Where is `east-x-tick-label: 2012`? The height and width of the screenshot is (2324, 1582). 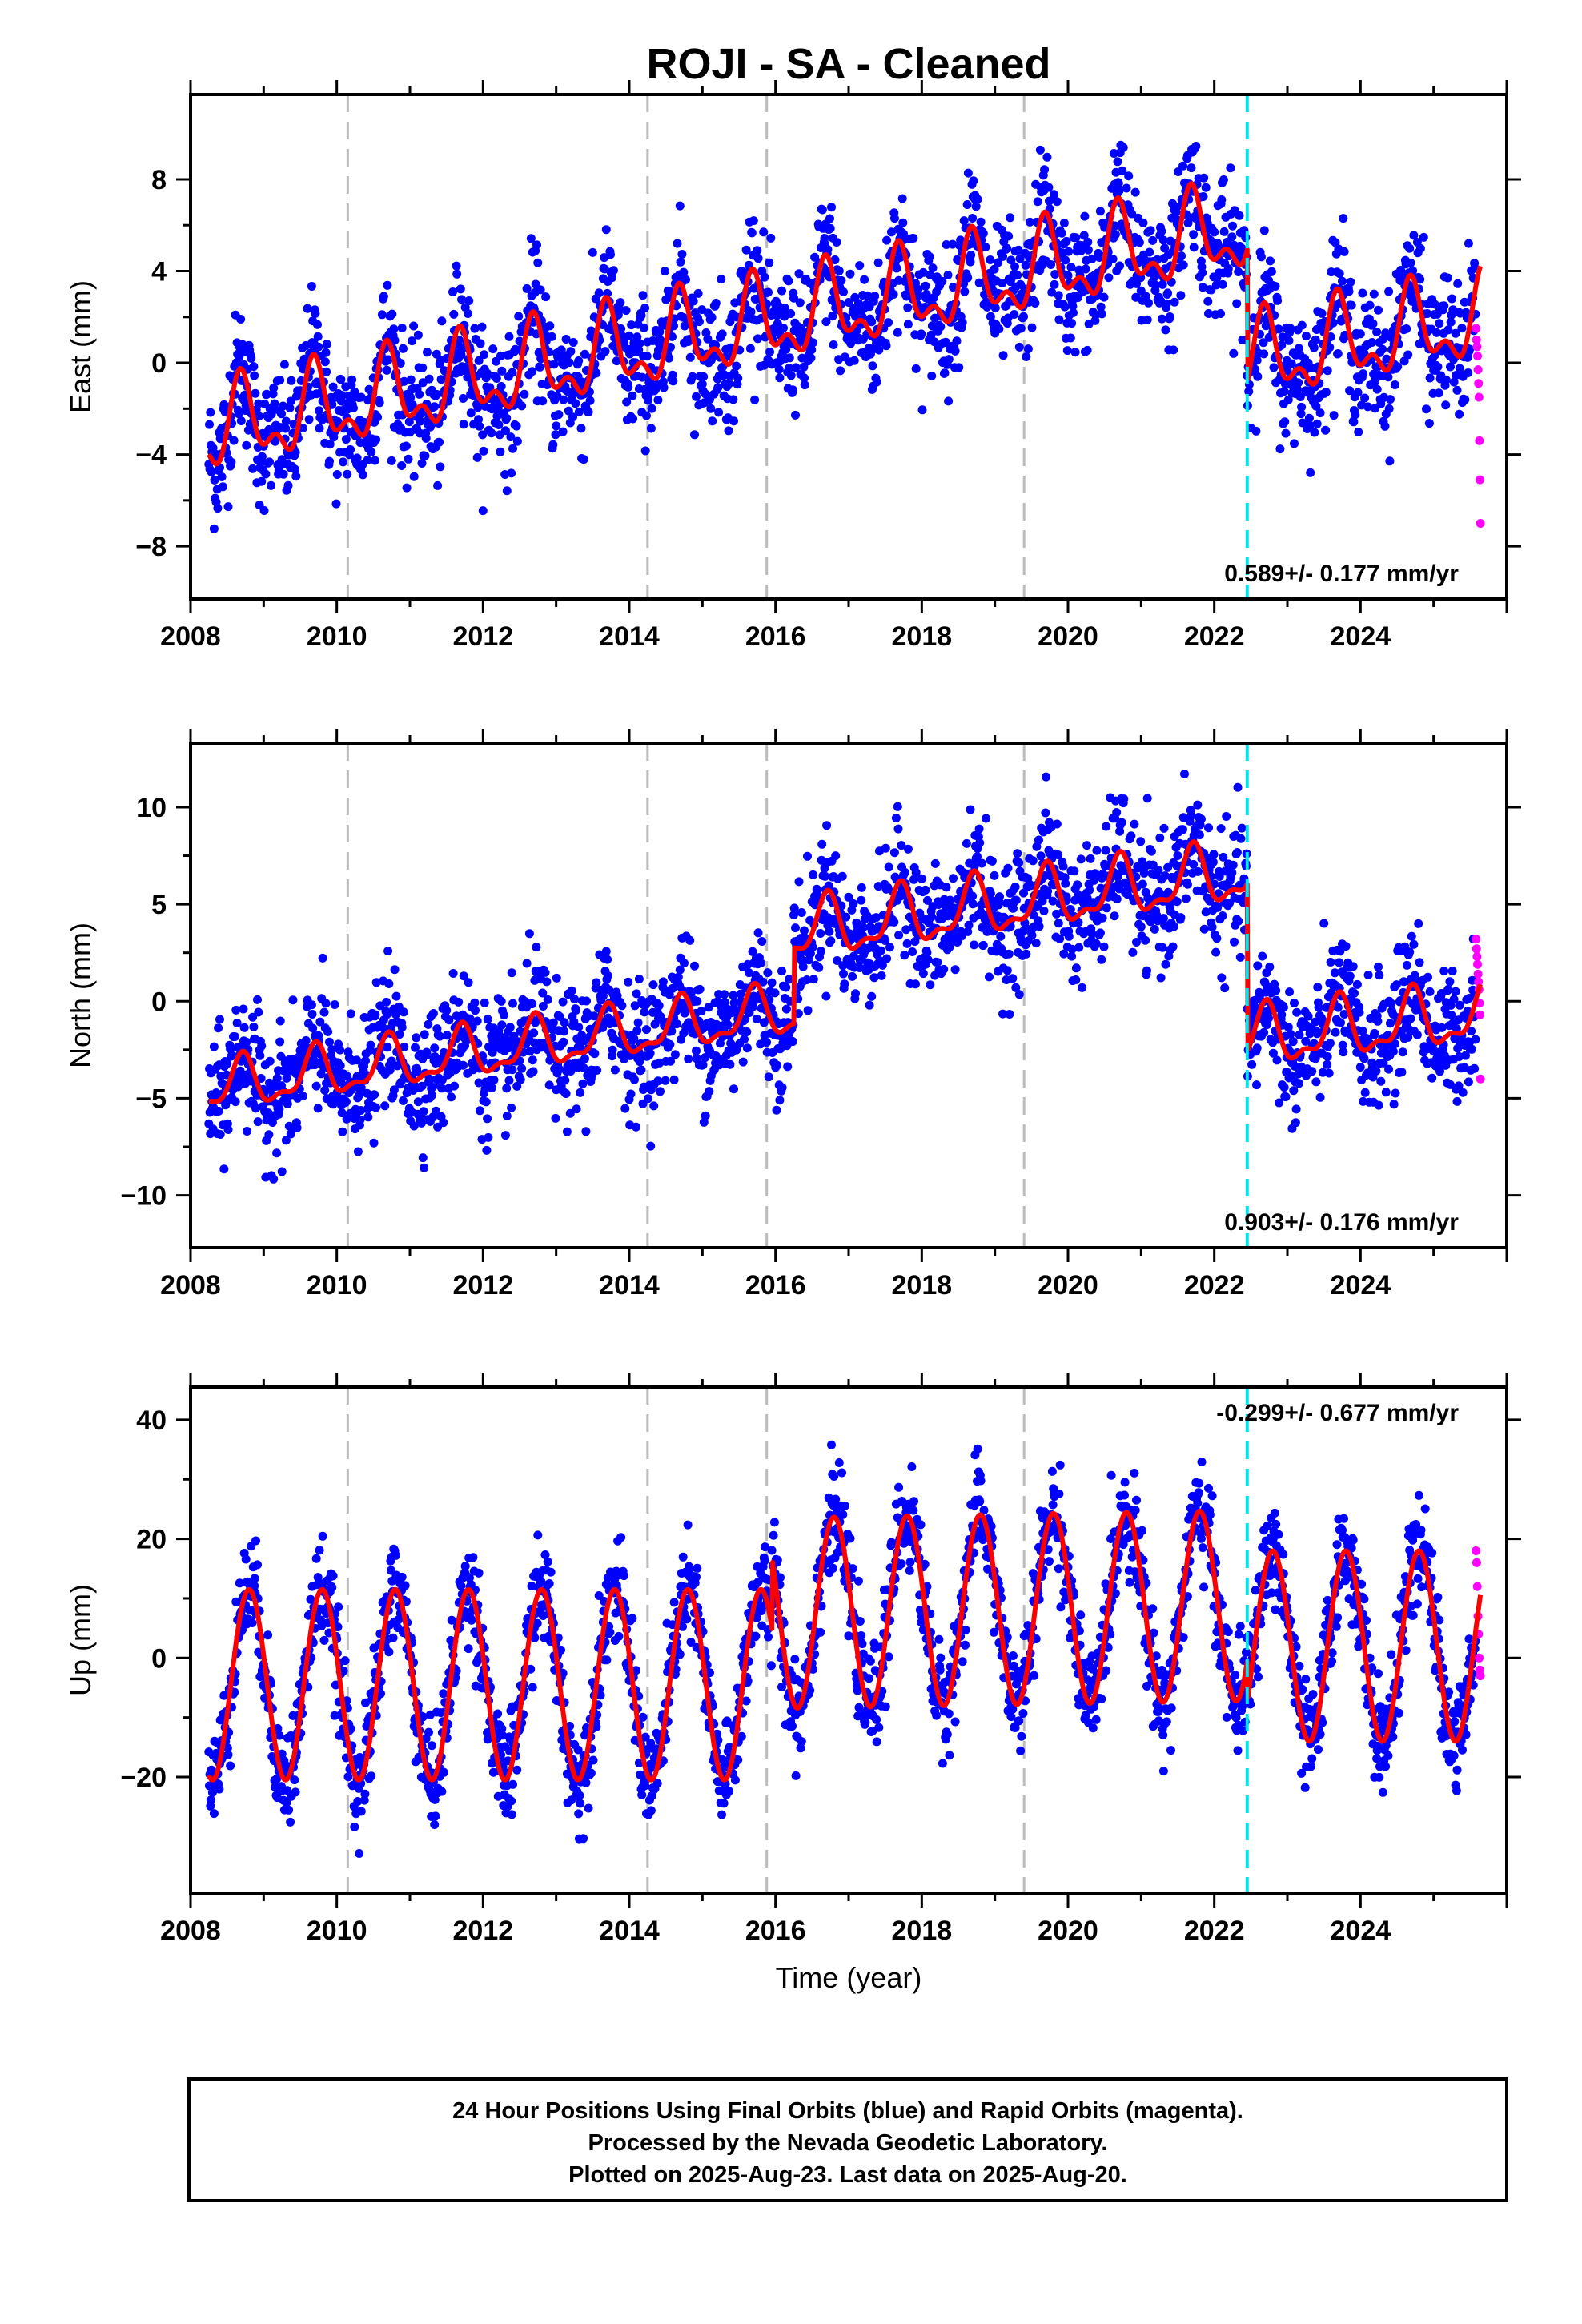 east-x-tick-label: 2012 is located at coordinates (484, 636).